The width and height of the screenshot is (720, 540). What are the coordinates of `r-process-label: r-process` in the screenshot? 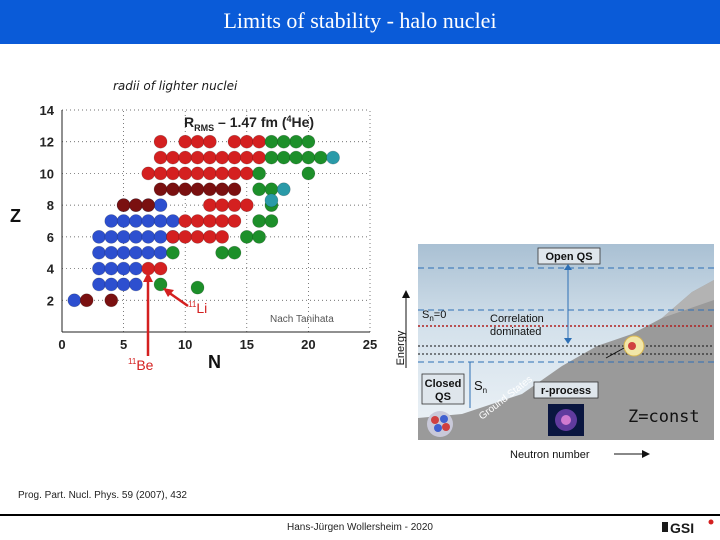 It's located at (566, 391).